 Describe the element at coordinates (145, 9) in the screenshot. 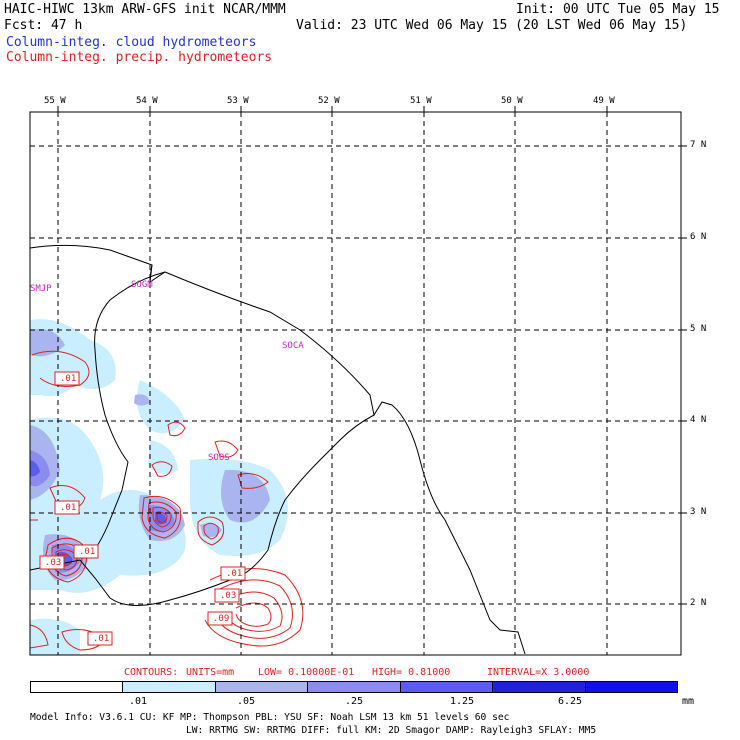

I see `plot-title: HAIC-HIWC 13km ARW-GFS init NCAR/MMM` at that location.